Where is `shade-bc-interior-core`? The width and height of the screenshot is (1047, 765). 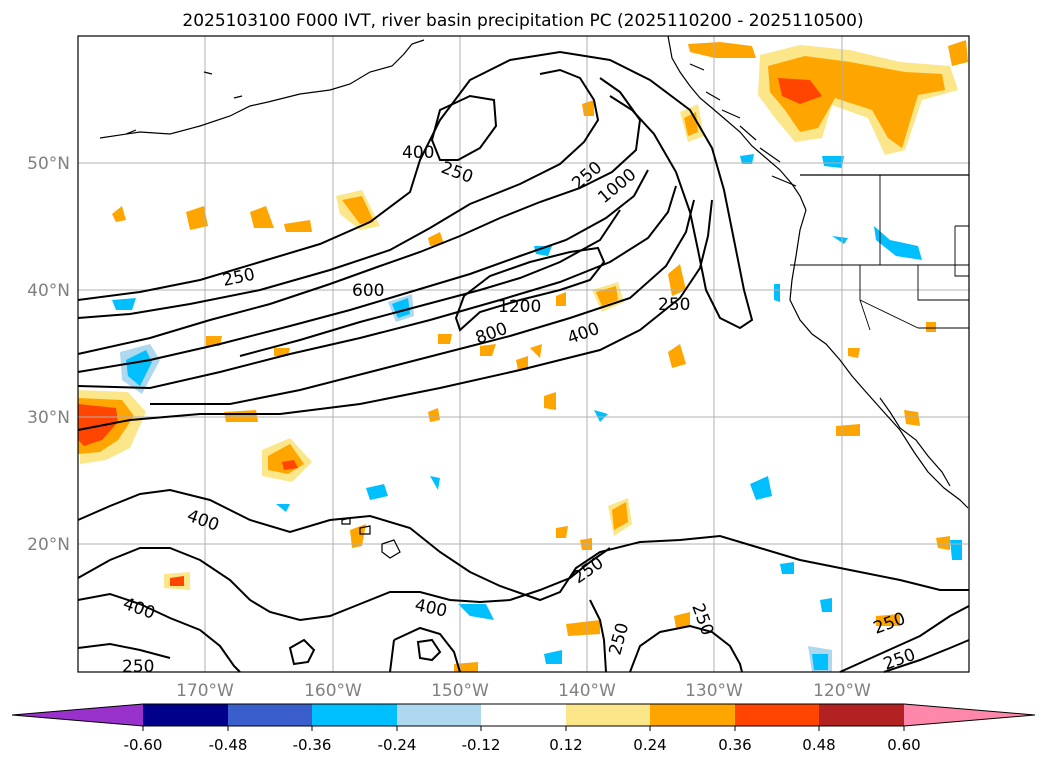 shade-bc-interior-core is located at coordinates (856, 102).